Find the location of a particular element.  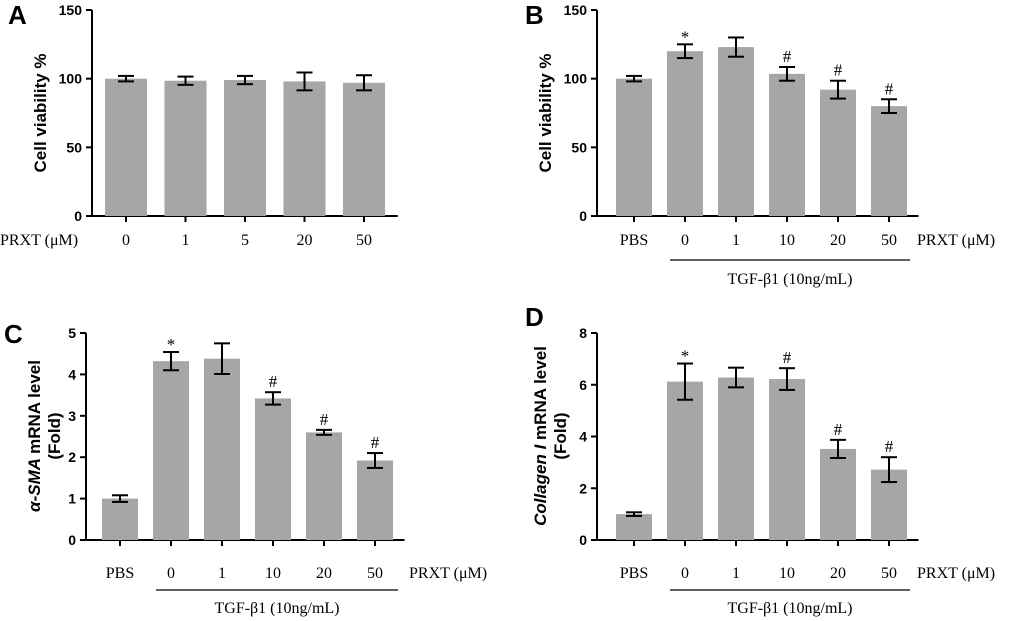

y-tick-label: 4 is located at coordinates (72, 374).